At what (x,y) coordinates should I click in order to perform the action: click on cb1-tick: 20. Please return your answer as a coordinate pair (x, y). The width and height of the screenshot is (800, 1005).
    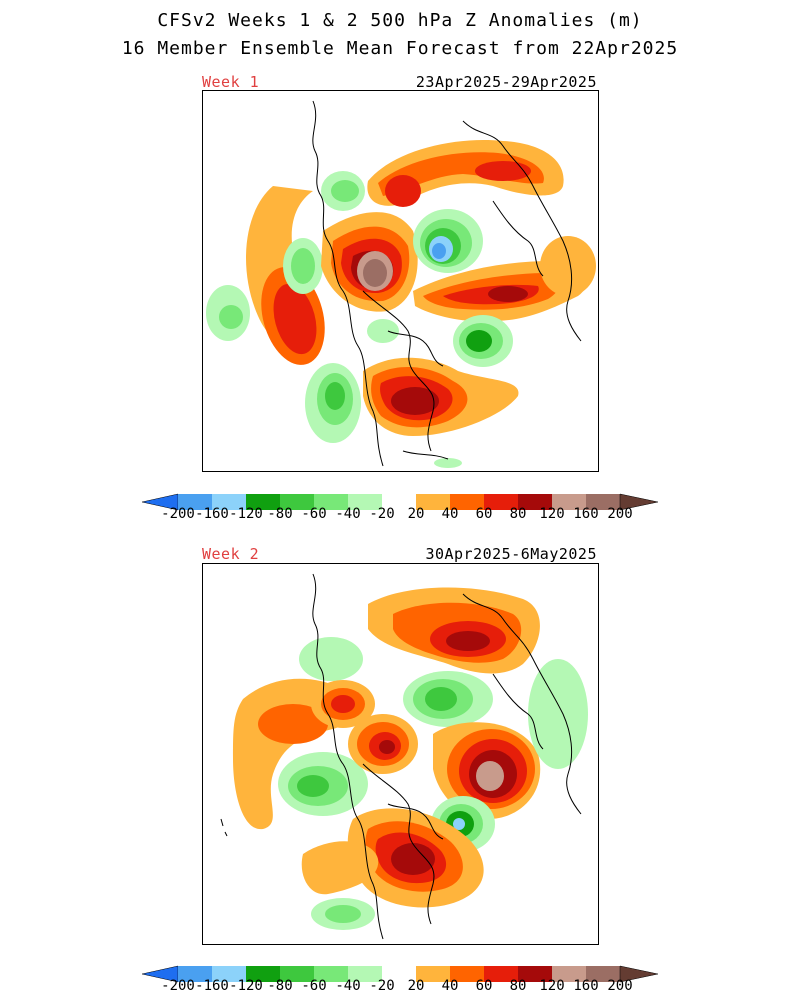
    Looking at the image, I should click on (416, 514).